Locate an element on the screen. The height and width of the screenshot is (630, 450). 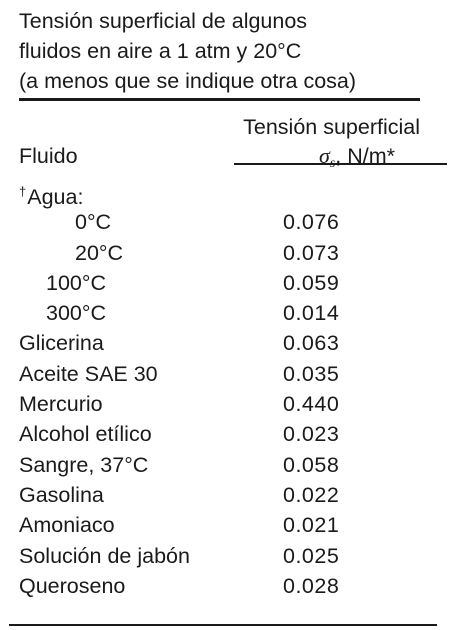
fluid-label: Mercurio is located at coordinates (61, 404).